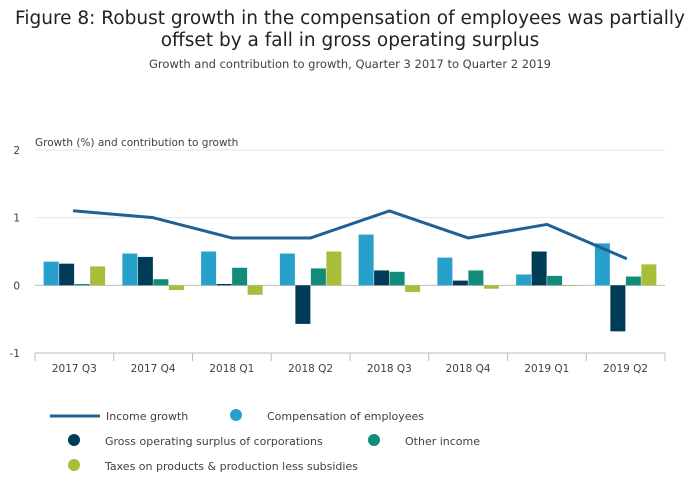 Image resolution: width=700 pixels, height=502 pixels. Describe the element at coordinates (236, 415) in the screenshot. I see `legend-swatch-compensation-of-employees` at that location.